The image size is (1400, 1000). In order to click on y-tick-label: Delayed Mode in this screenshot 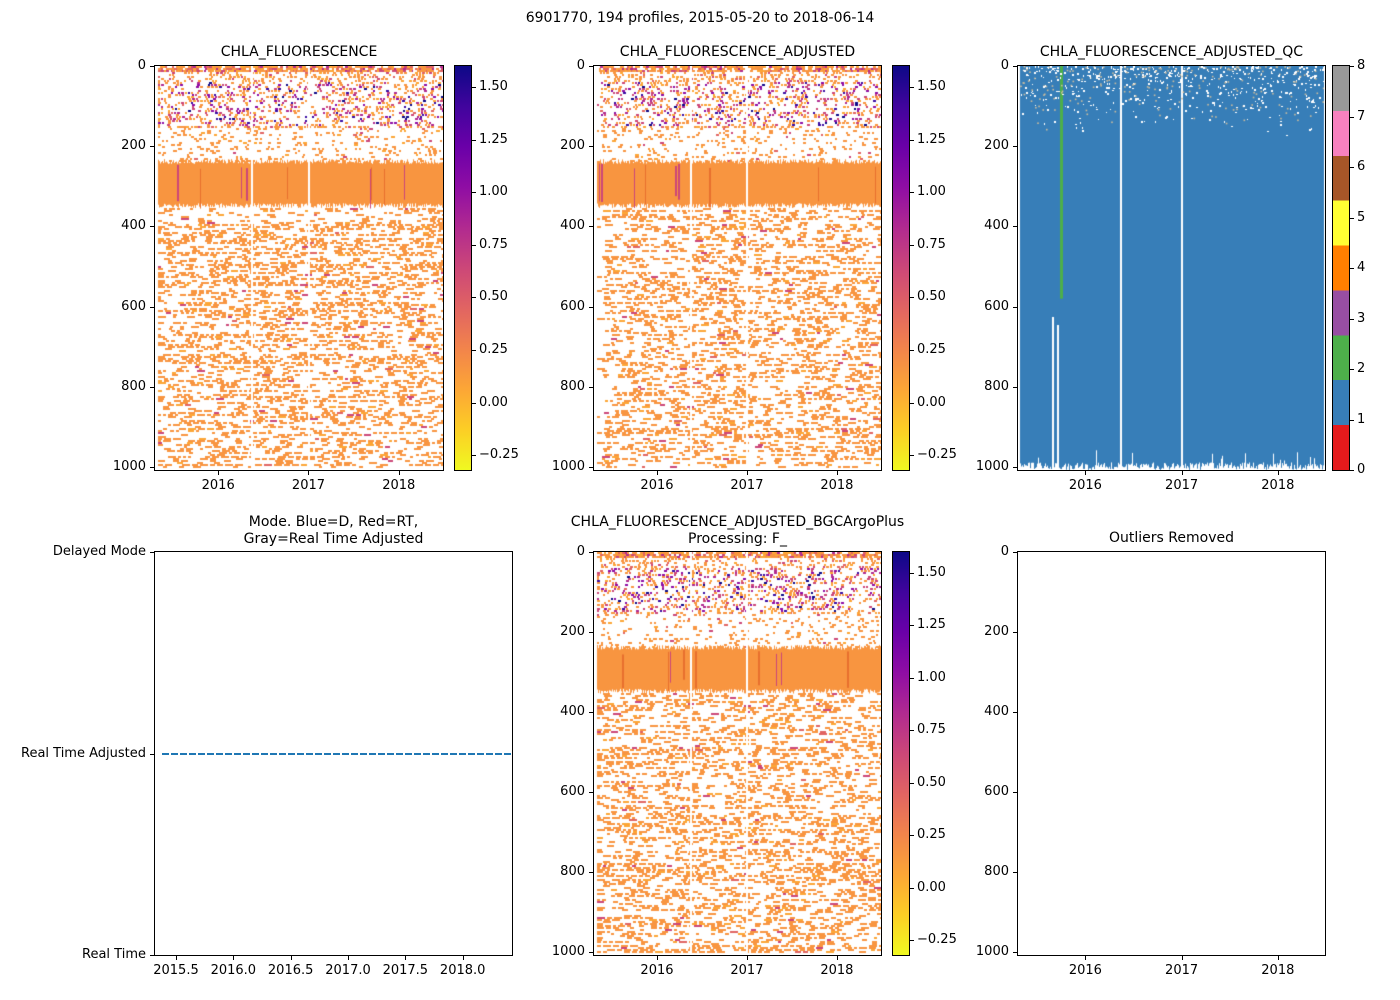, I will do `click(99, 551)`.